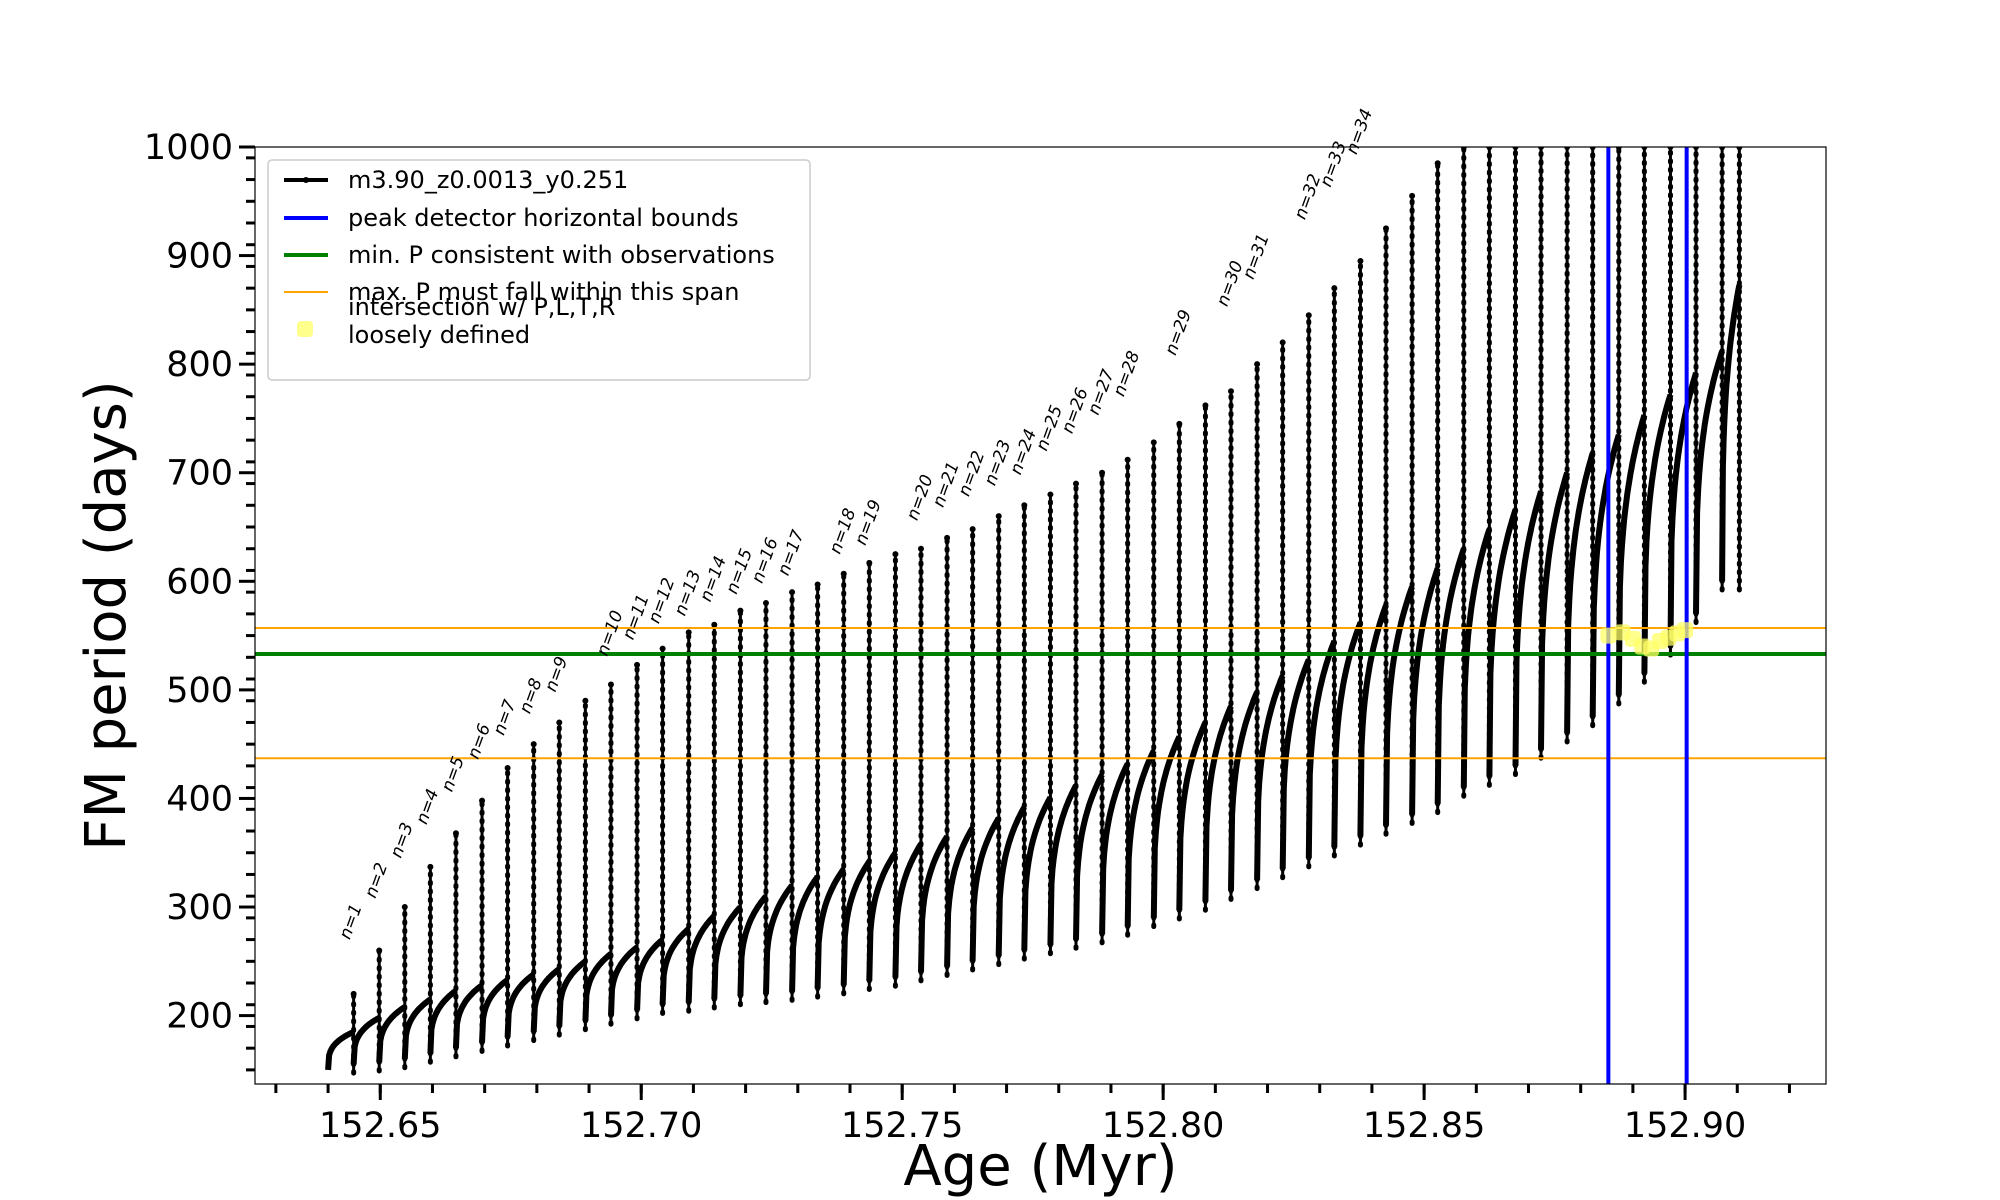 The width and height of the screenshot is (2000, 1200). What do you see at coordinates (199, 1017) in the screenshot?
I see `y-tick-label-1: 200` at bounding box center [199, 1017].